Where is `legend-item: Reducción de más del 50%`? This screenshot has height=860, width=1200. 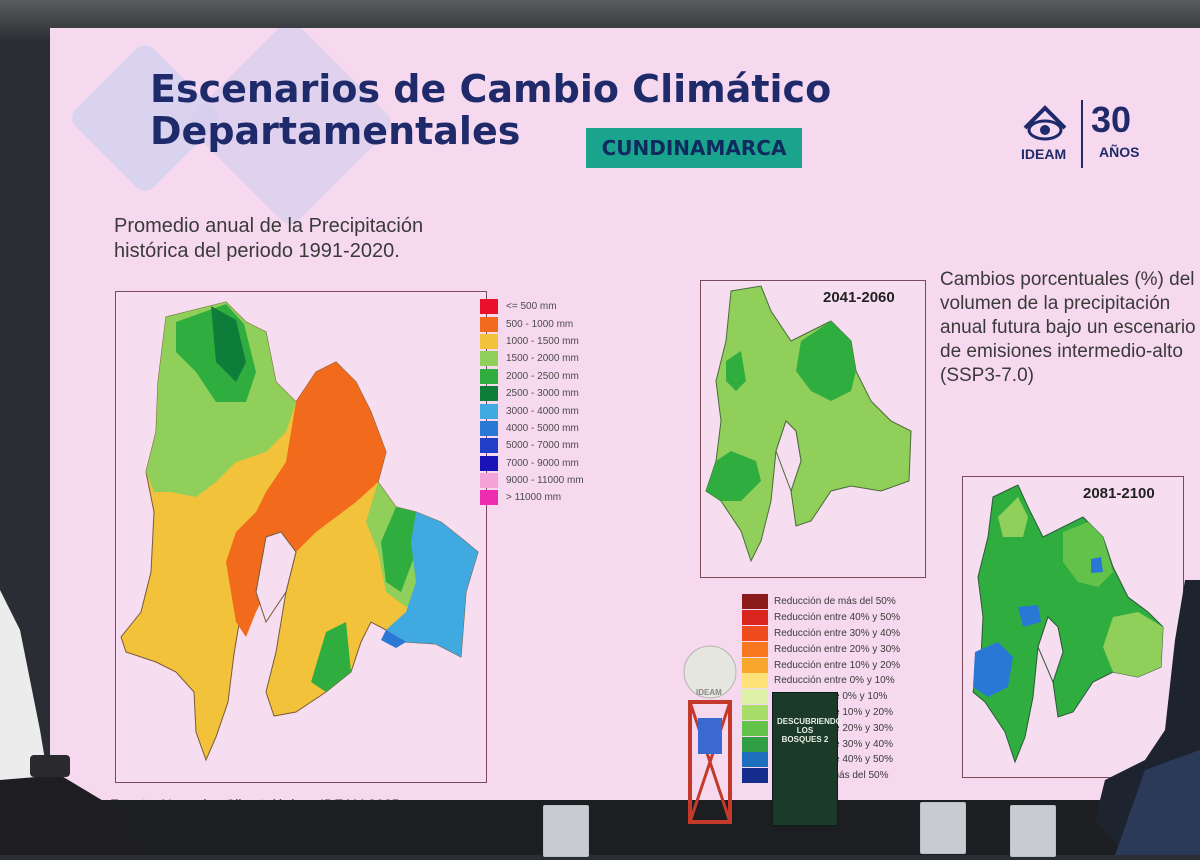 legend-item: Reducción de más del 50% is located at coordinates (821, 602).